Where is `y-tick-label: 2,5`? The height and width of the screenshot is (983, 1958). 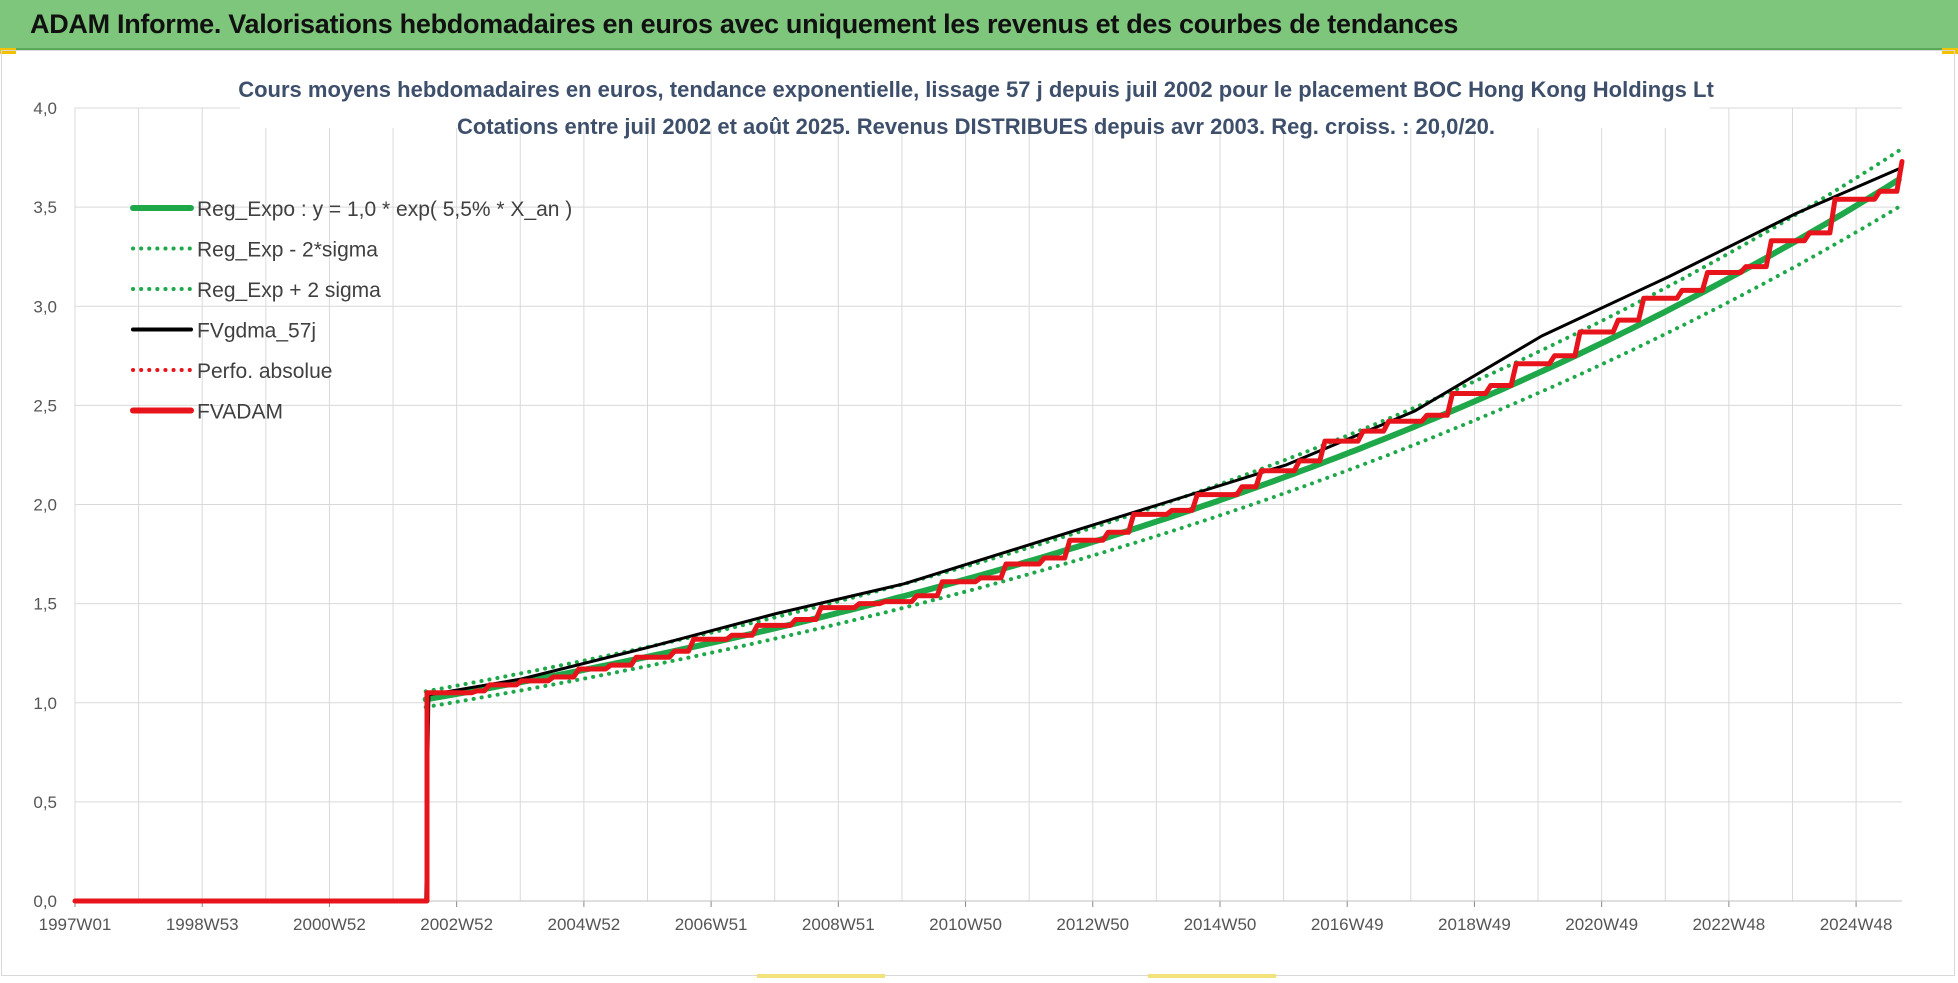
y-tick-label: 2,5 is located at coordinates (45, 405).